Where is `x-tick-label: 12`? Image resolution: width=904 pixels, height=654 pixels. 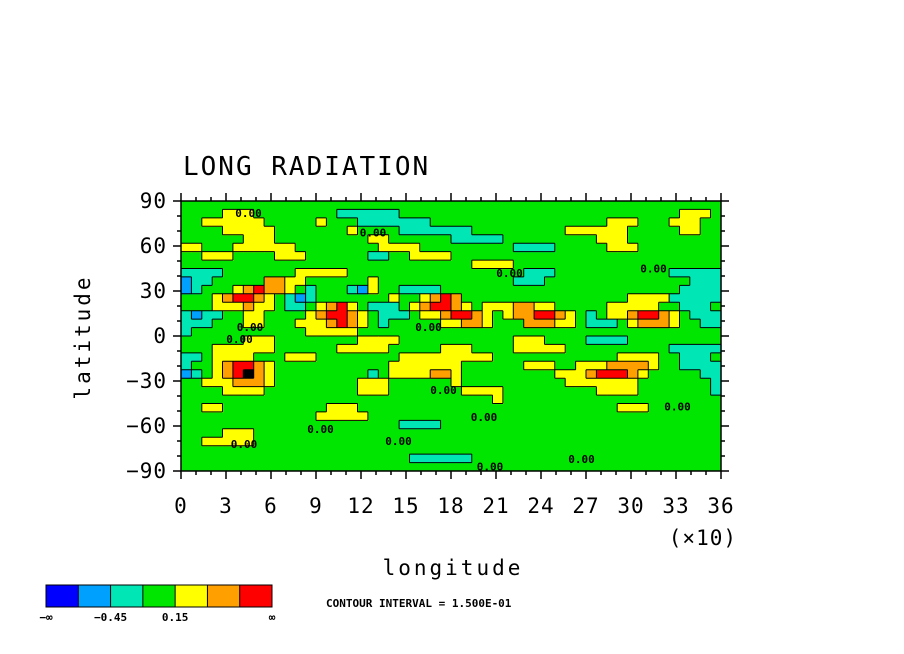
x-tick-label: 12 is located at coordinates (360, 506).